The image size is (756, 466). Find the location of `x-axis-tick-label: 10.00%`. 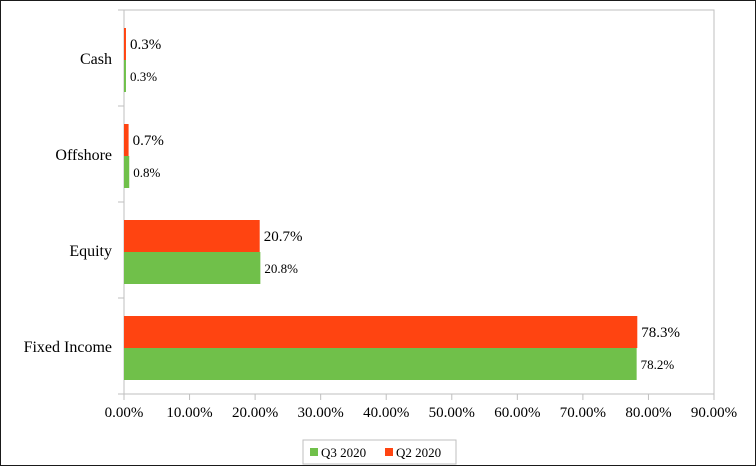

x-axis-tick-label: 10.00% is located at coordinates (189, 413).